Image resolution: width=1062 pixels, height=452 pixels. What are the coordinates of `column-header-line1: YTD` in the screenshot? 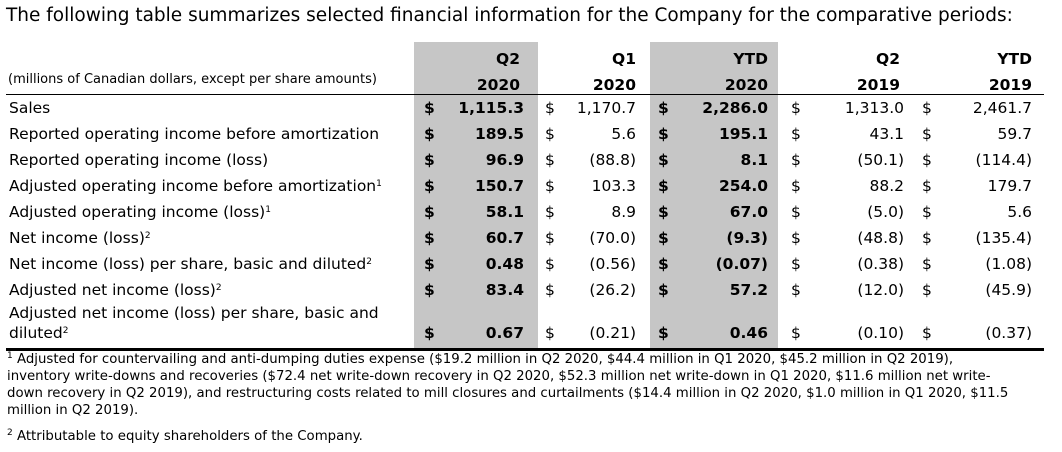 It's located at (1014, 59).